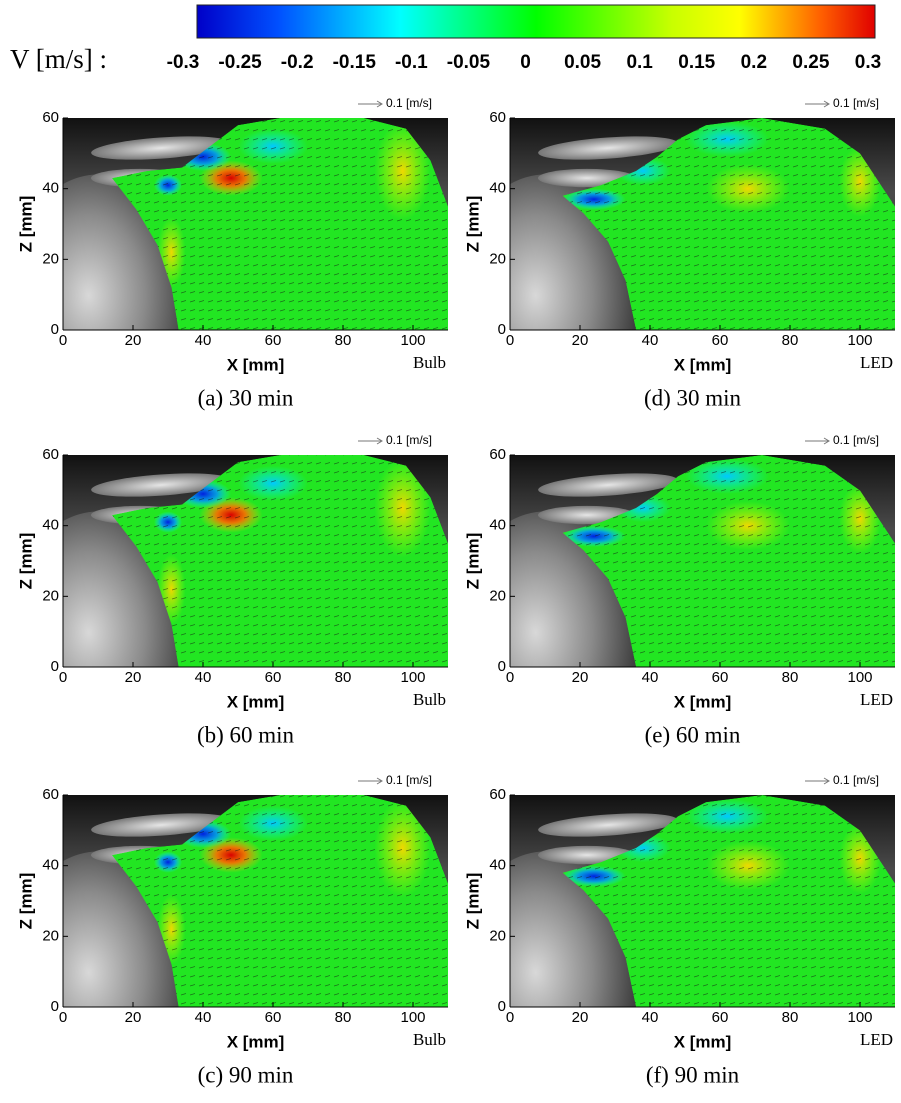  I want to click on colorbar-tick-label: 0.1, so click(639, 62).